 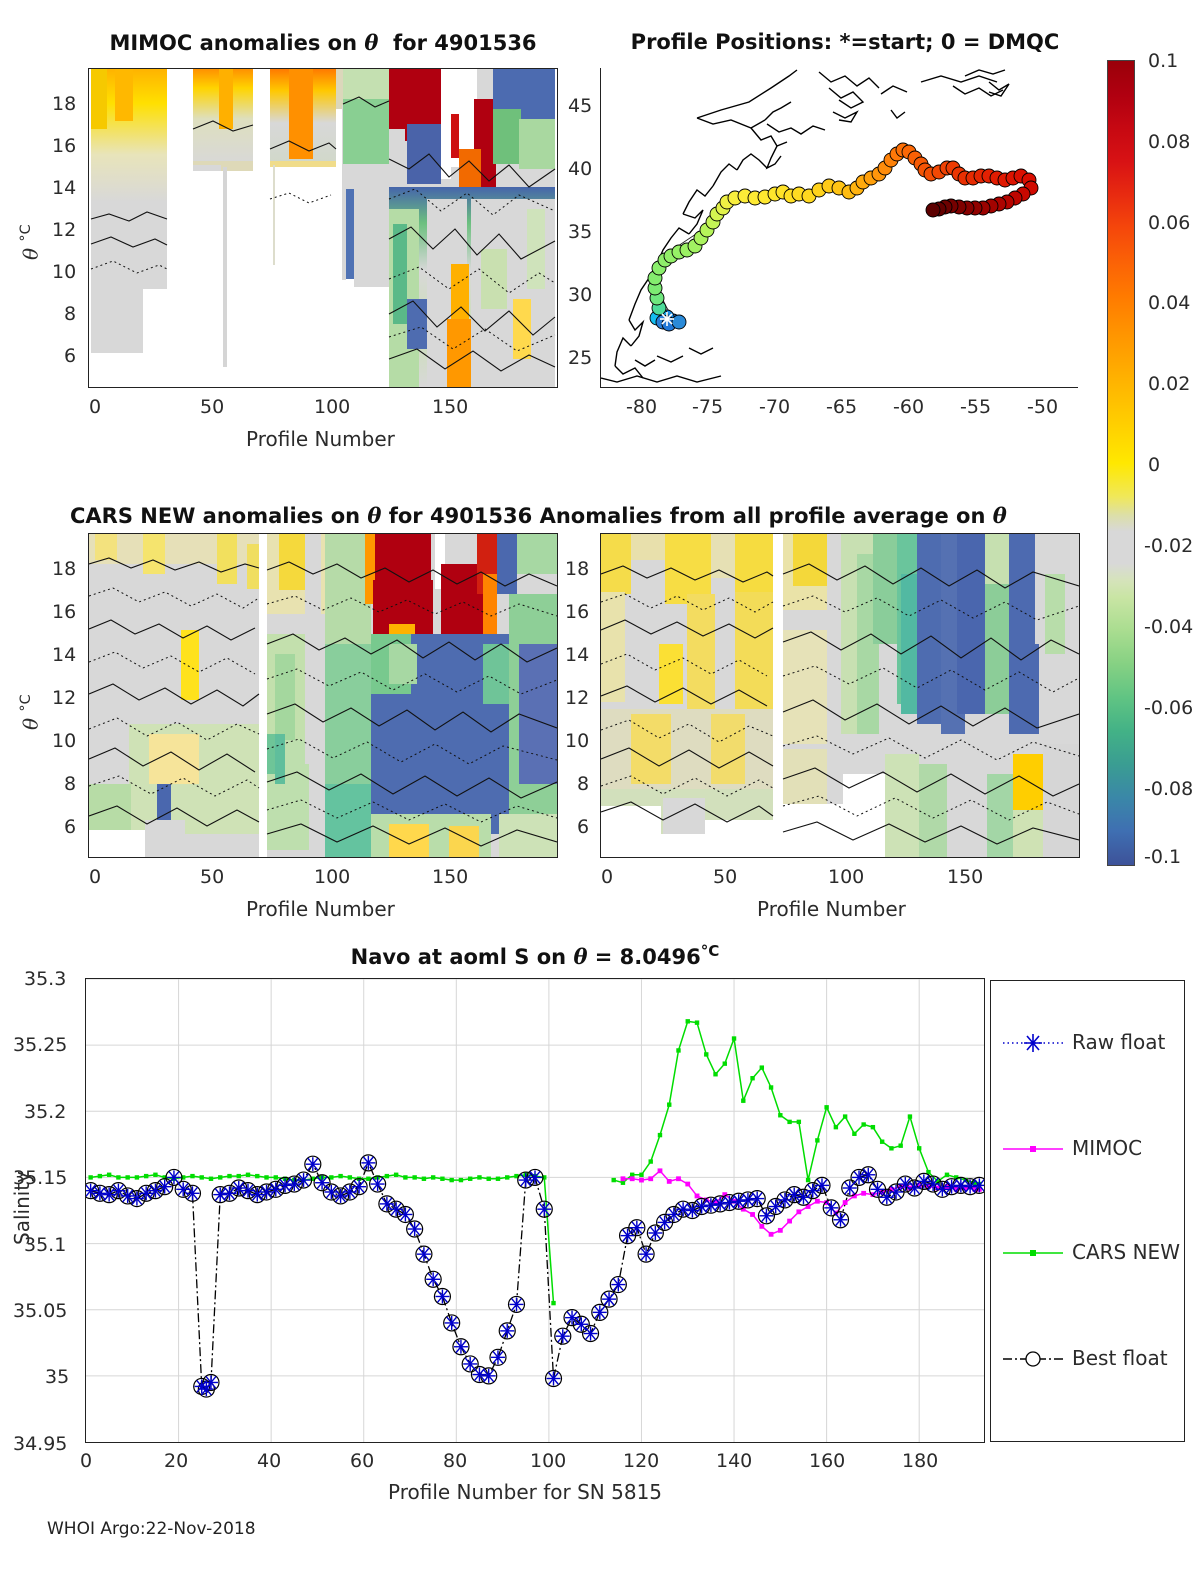 What do you see at coordinates (846, 877) in the screenshot?
I see `allprof-xtick-100: 100` at bounding box center [846, 877].